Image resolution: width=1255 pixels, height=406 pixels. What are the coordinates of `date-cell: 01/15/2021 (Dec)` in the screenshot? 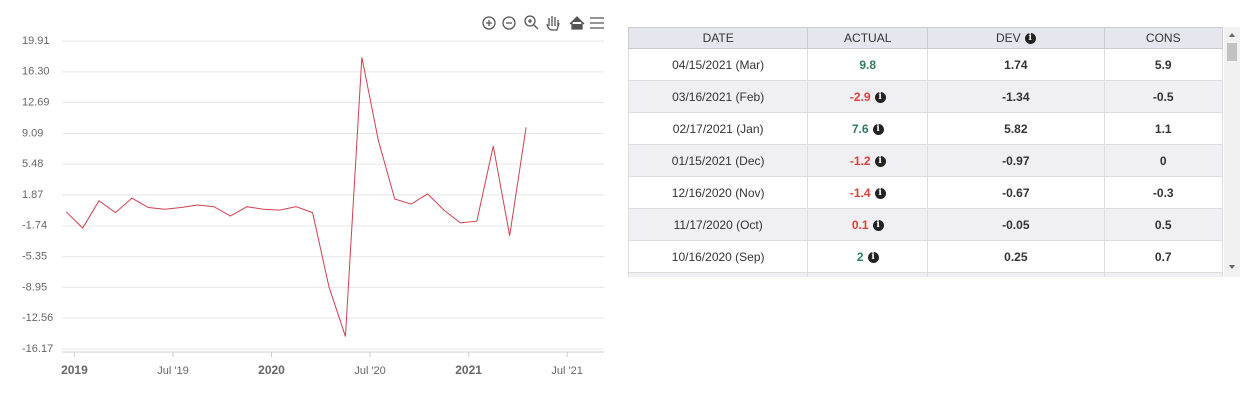 It's located at (718, 160).